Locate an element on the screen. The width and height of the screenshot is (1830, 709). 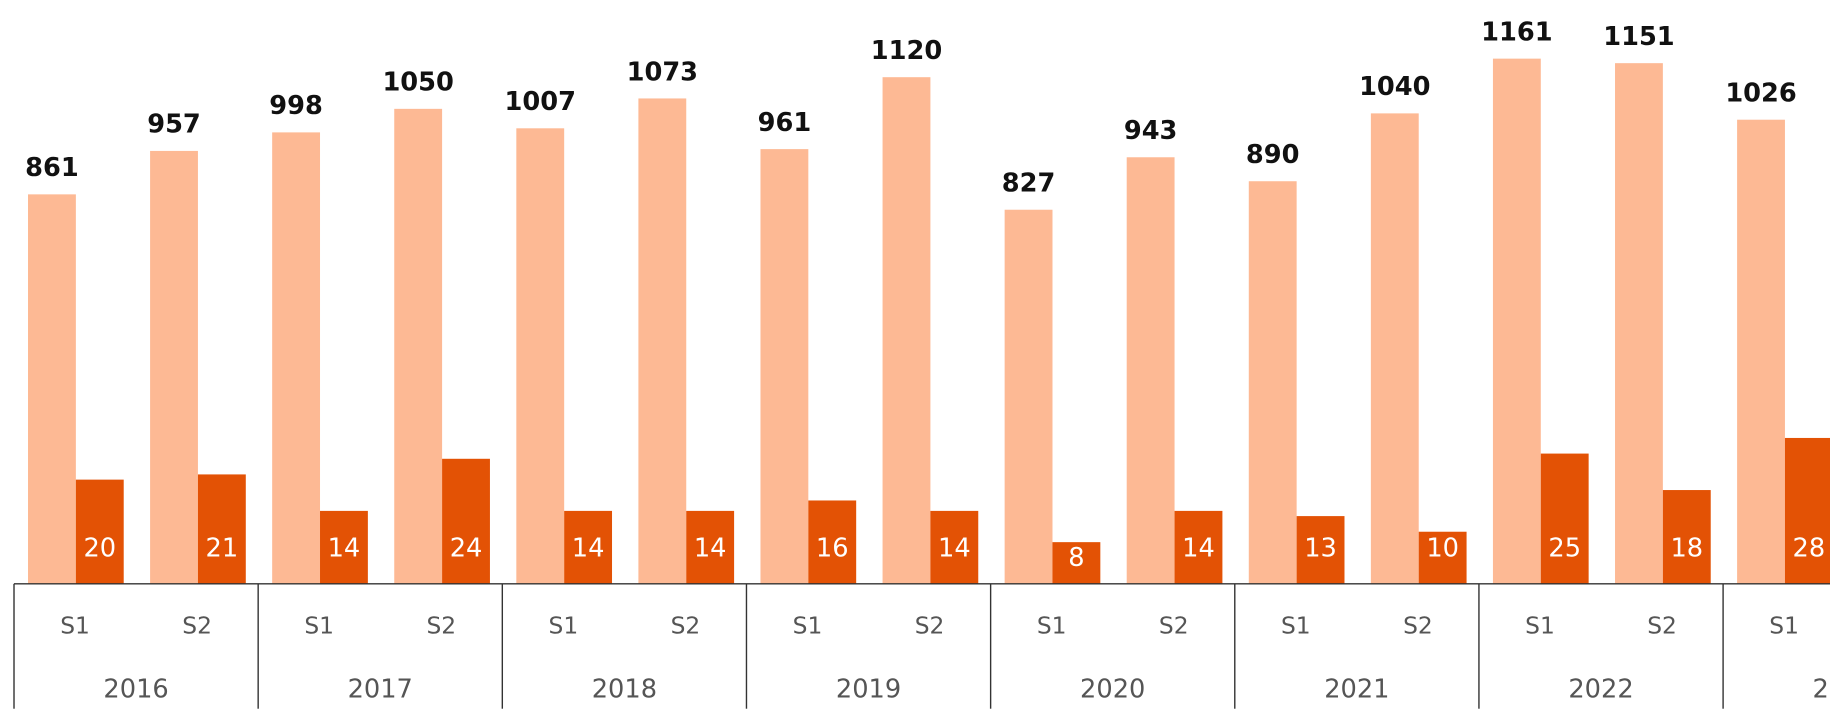
data-label: 943 is located at coordinates (1151, 131).